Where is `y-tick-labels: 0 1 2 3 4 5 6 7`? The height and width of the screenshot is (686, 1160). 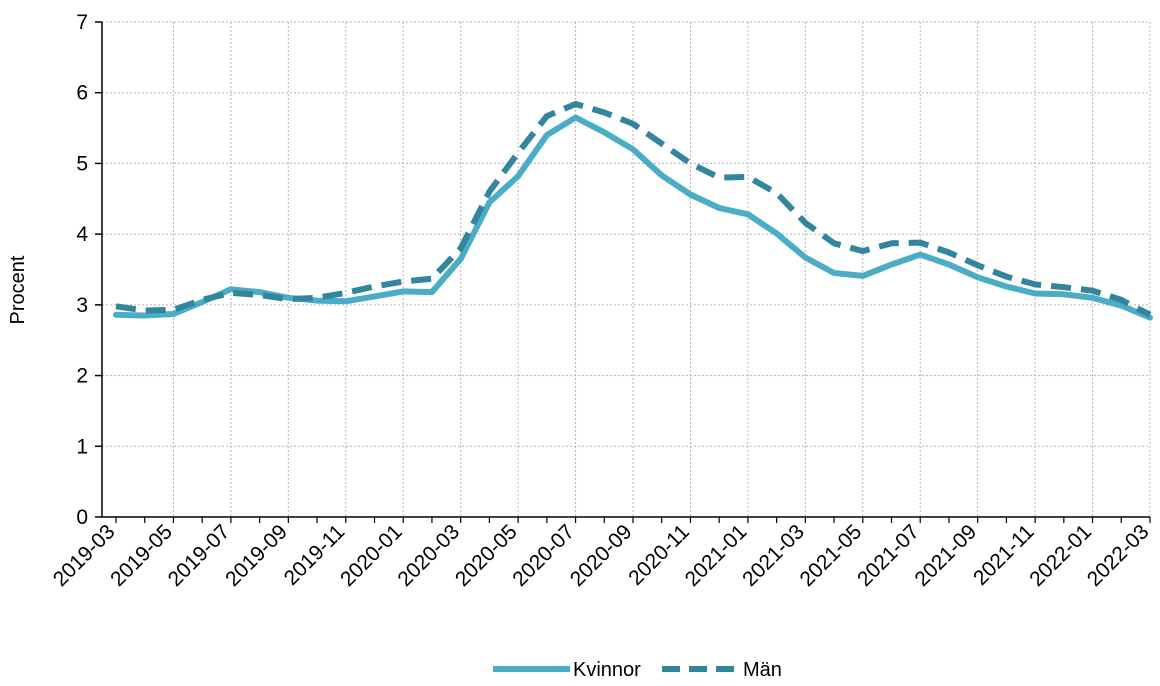 y-tick-labels: 0 1 2 3 4 5 6 7 is located at coordinates (82, 270).